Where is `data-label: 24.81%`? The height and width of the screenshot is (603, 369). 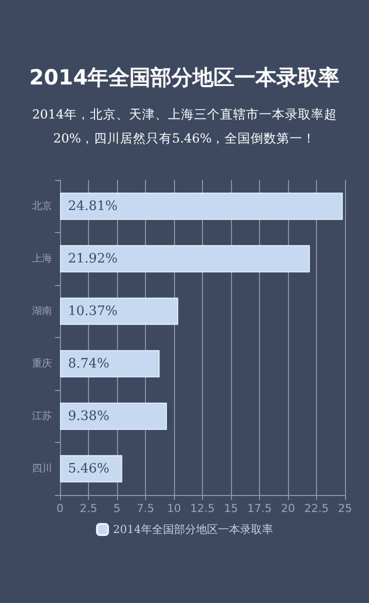 data-label: 24.81% is located at coordinates (93, 206).